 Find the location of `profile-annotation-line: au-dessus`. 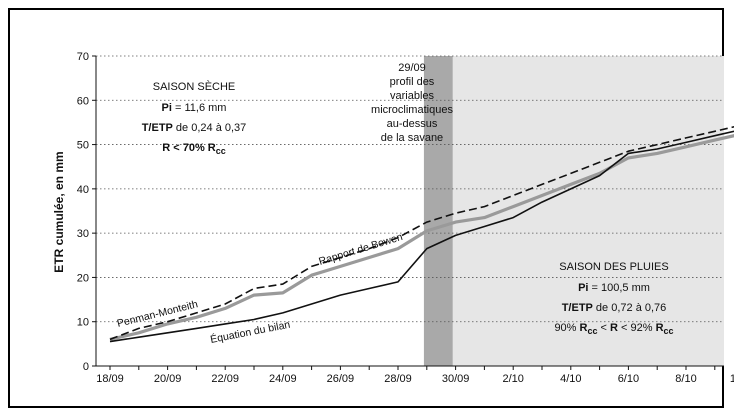

profile-annotation-line: au-dessus is located at coordinates (412, 124).